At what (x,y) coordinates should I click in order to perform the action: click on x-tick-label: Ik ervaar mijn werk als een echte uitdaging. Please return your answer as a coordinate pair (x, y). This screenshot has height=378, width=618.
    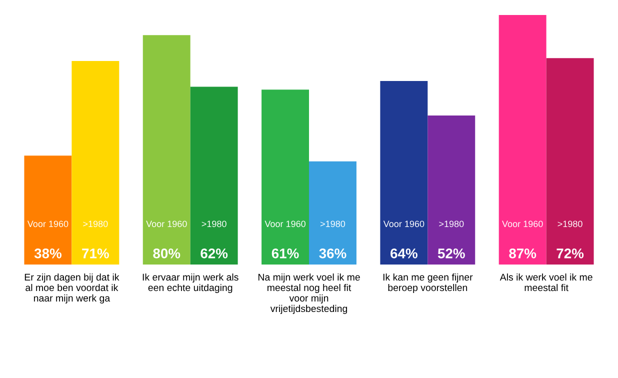
    Looking at the image, I should click on (190, 283).